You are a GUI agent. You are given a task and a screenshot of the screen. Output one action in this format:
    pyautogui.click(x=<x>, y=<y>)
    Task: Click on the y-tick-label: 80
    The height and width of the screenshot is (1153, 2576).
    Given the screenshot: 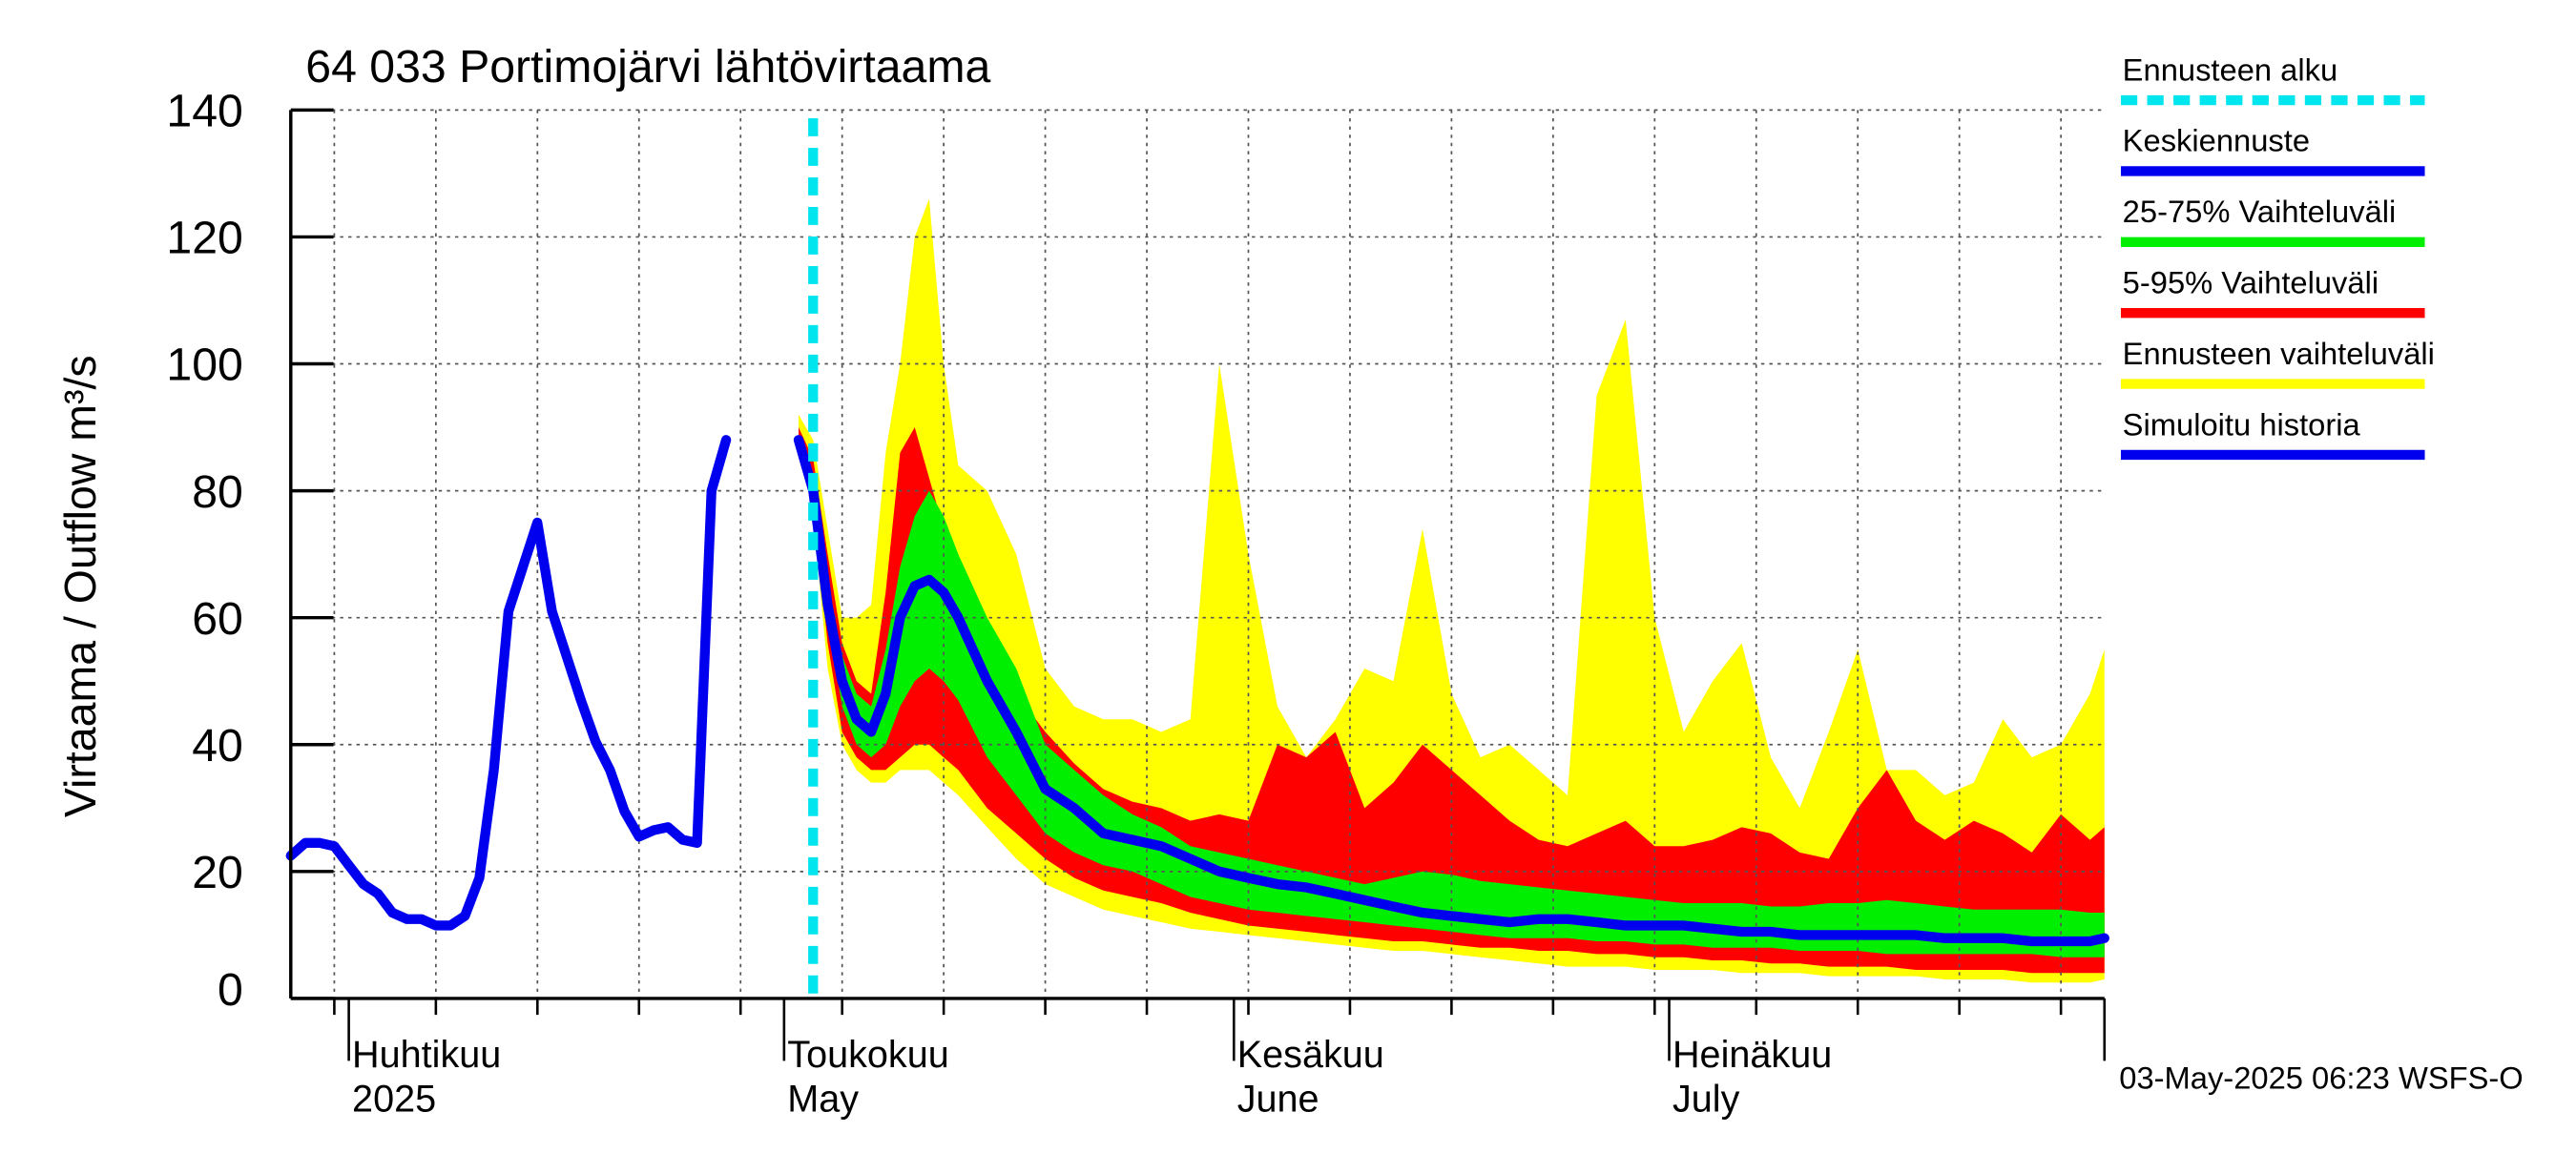 What is the action you would take?
    pyautogui.click(x=217, y=492)
    